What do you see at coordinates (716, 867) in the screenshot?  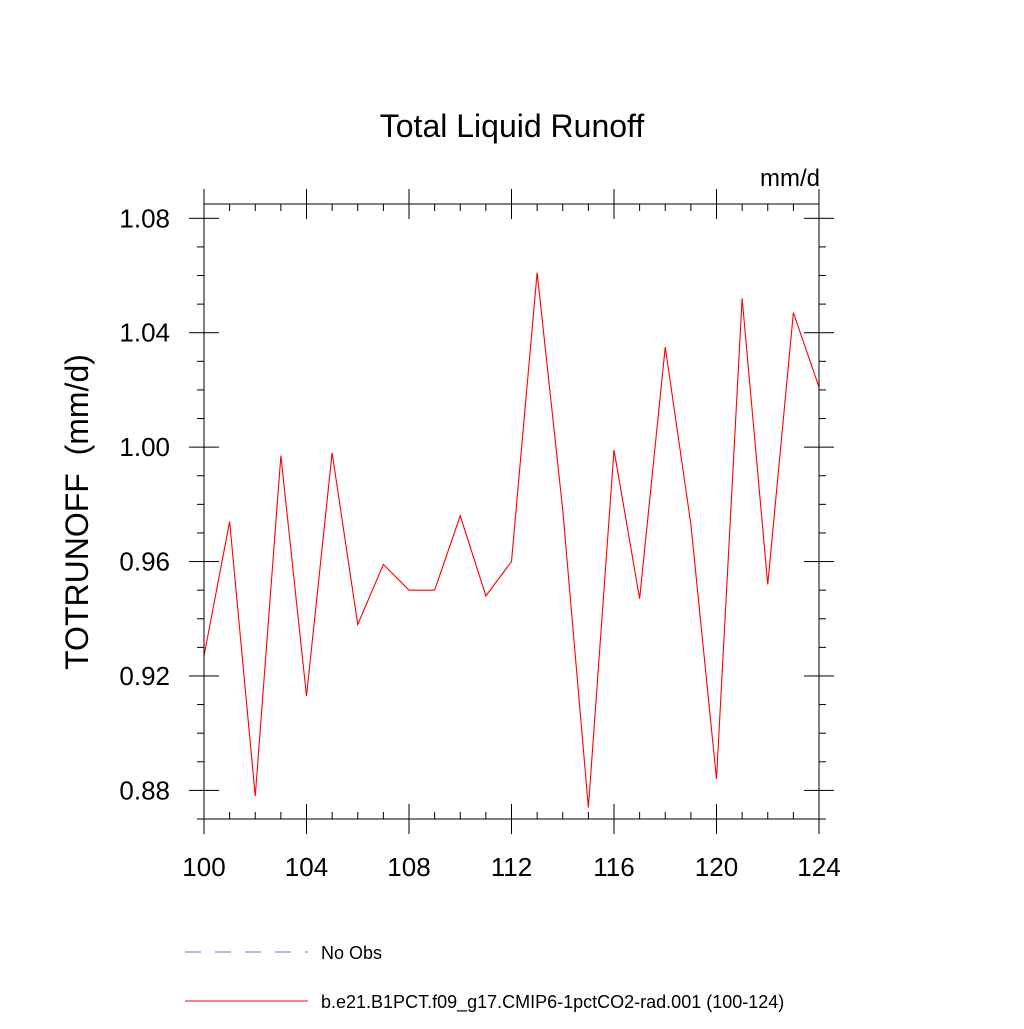 I see `x-tick-label: 120` at bounding box center [716, 867].